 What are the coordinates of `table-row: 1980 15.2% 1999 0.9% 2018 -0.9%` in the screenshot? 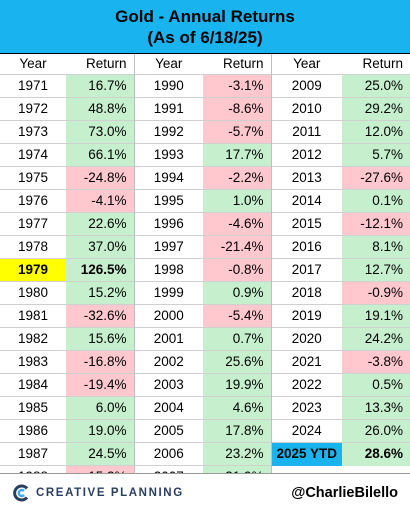 It's located at (205, 293).